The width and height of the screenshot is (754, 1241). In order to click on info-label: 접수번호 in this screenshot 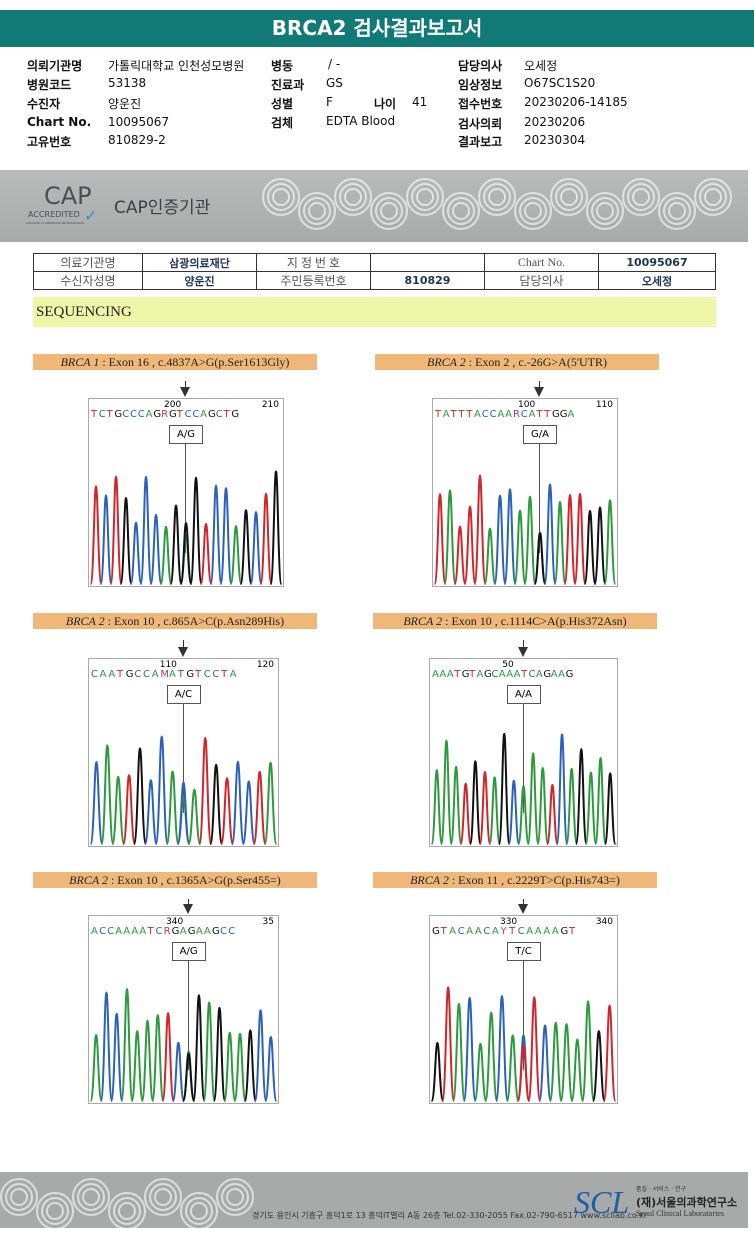, I will do `click(480, 104)`.